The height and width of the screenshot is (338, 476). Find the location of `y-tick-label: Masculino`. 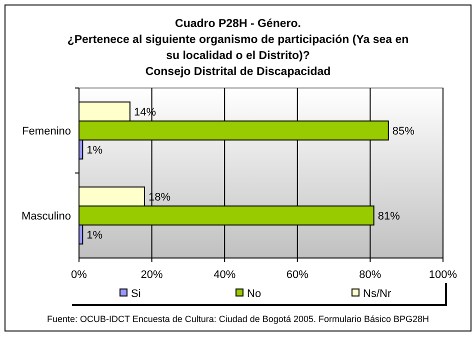

y-tick-label: Masculino is located at coordinates (46, 216).